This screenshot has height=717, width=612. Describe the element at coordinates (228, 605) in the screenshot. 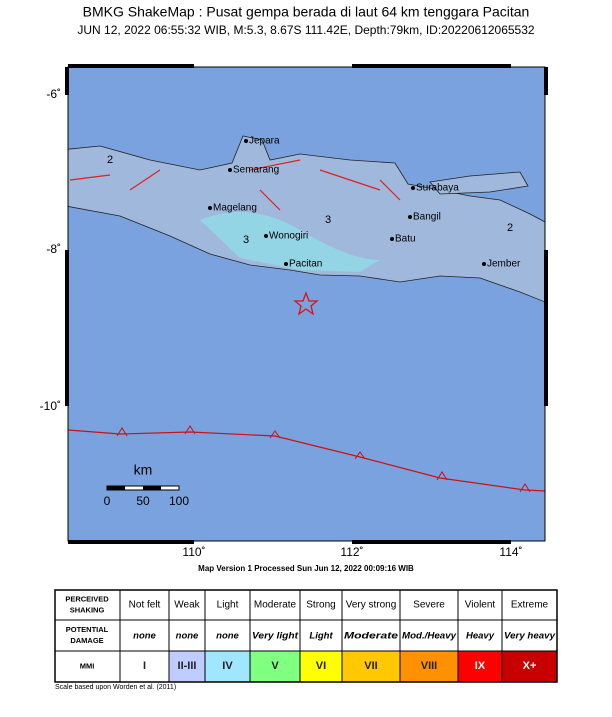

I see `shaking-label: Light` at that location.